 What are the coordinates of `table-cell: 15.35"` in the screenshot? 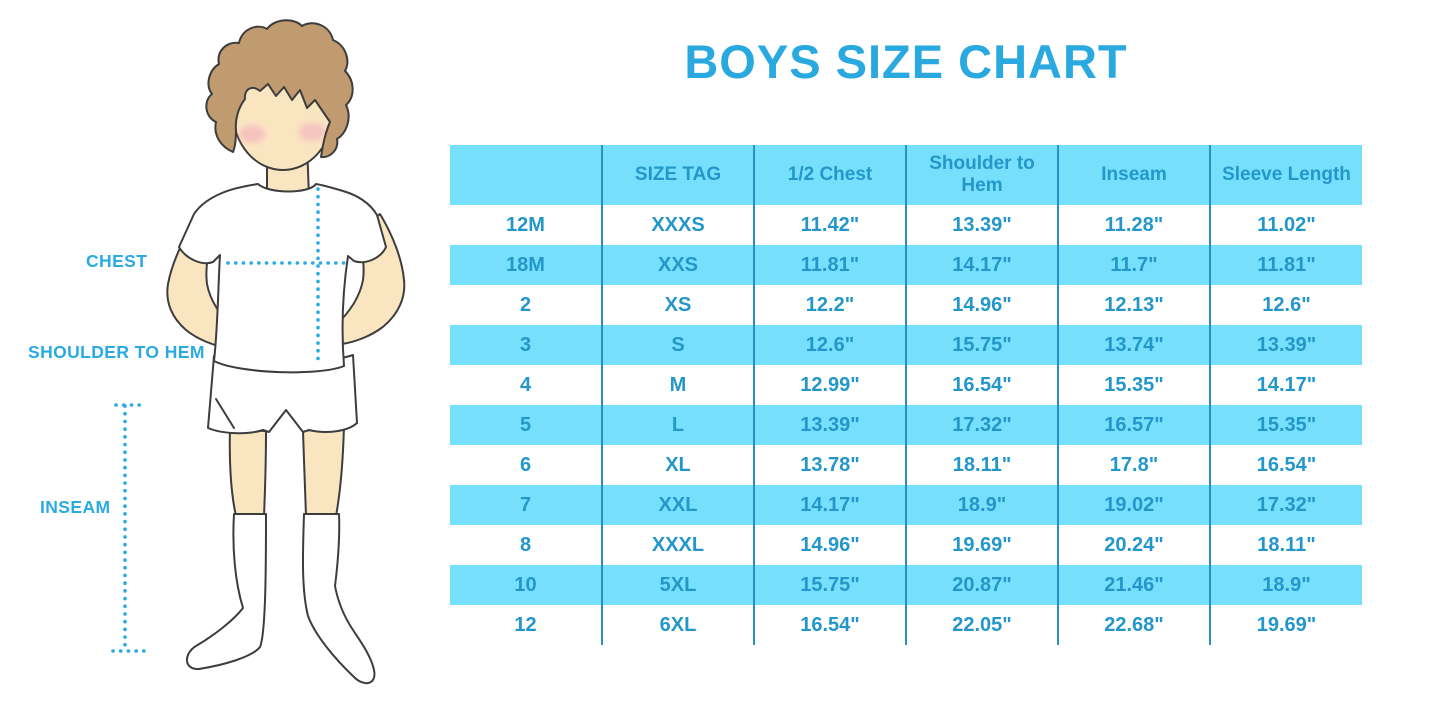 It's located at (1285, 425).